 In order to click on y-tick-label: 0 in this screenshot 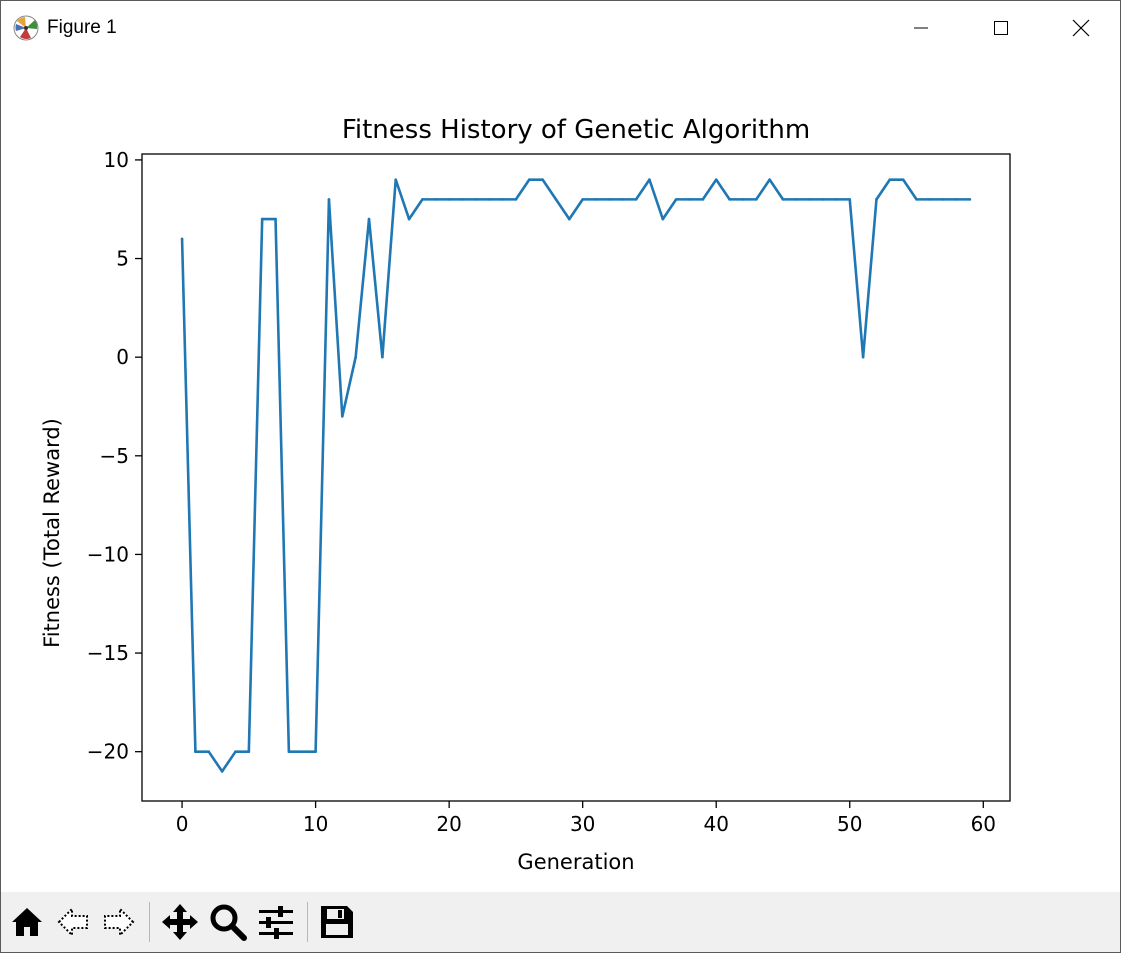, I will do `click(122, 357)`.